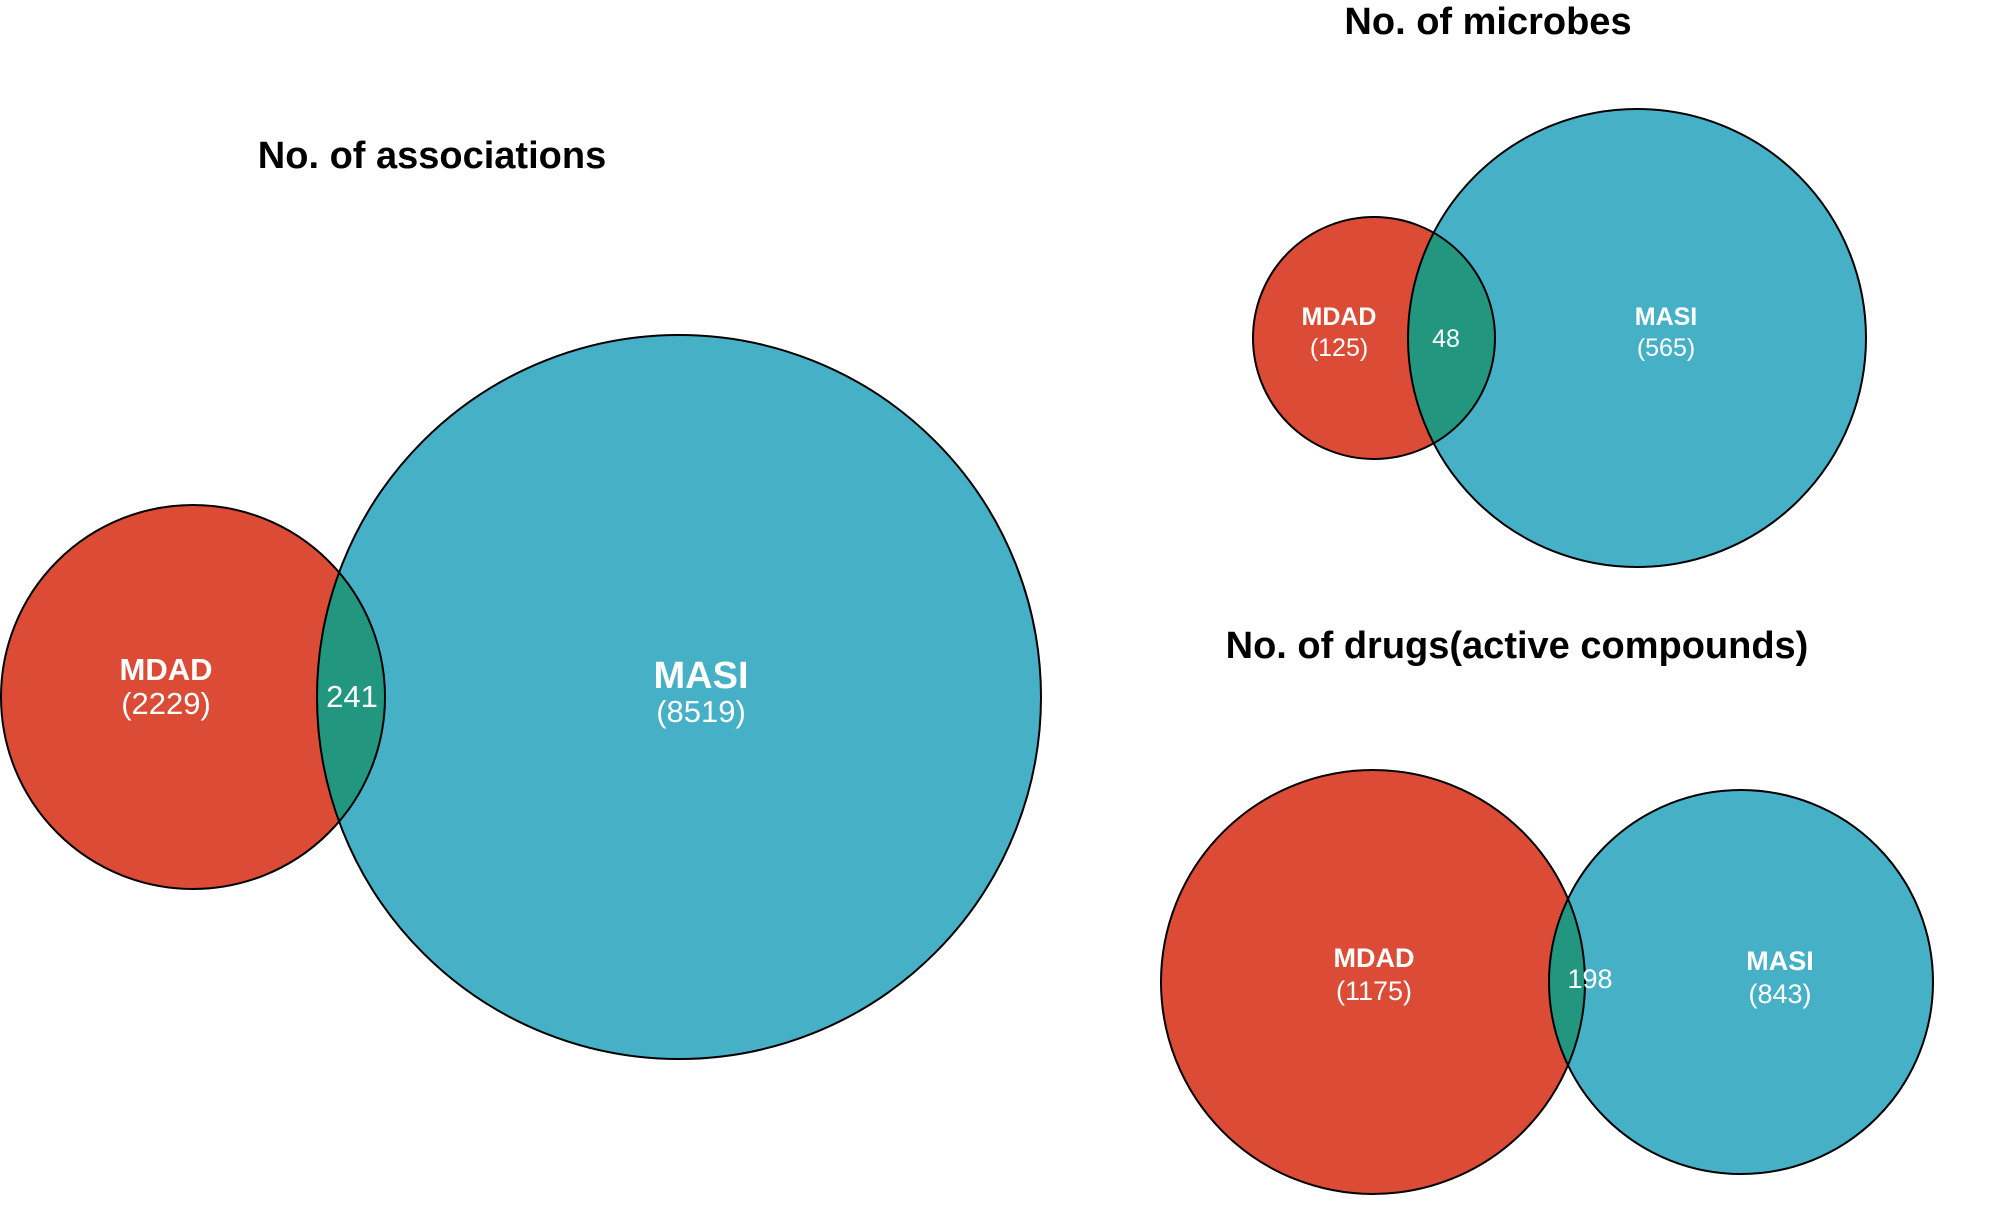  I want to click on microbes-masi-label: MASI, so click(1666, 317).